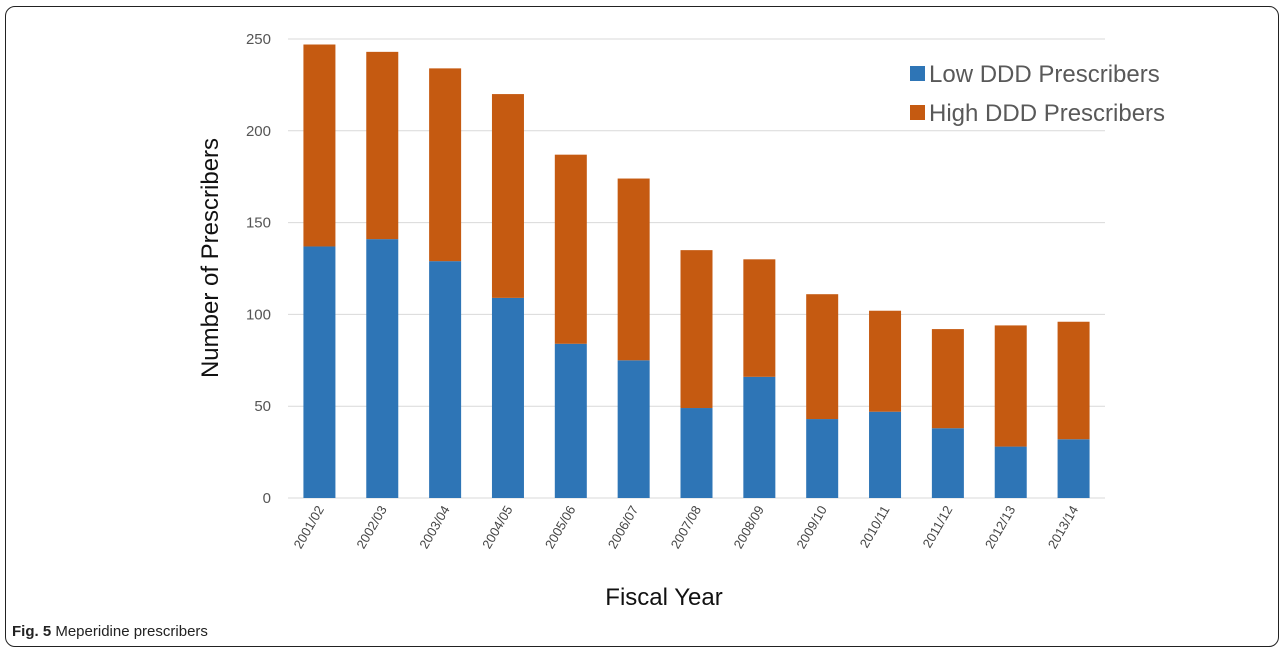 This screenshot has height=655, width=1287. What do you see at coordinates (309, 527) in the screenshot?
I see `x-tick-label: 2001/02` at bounding box center [309, 527].